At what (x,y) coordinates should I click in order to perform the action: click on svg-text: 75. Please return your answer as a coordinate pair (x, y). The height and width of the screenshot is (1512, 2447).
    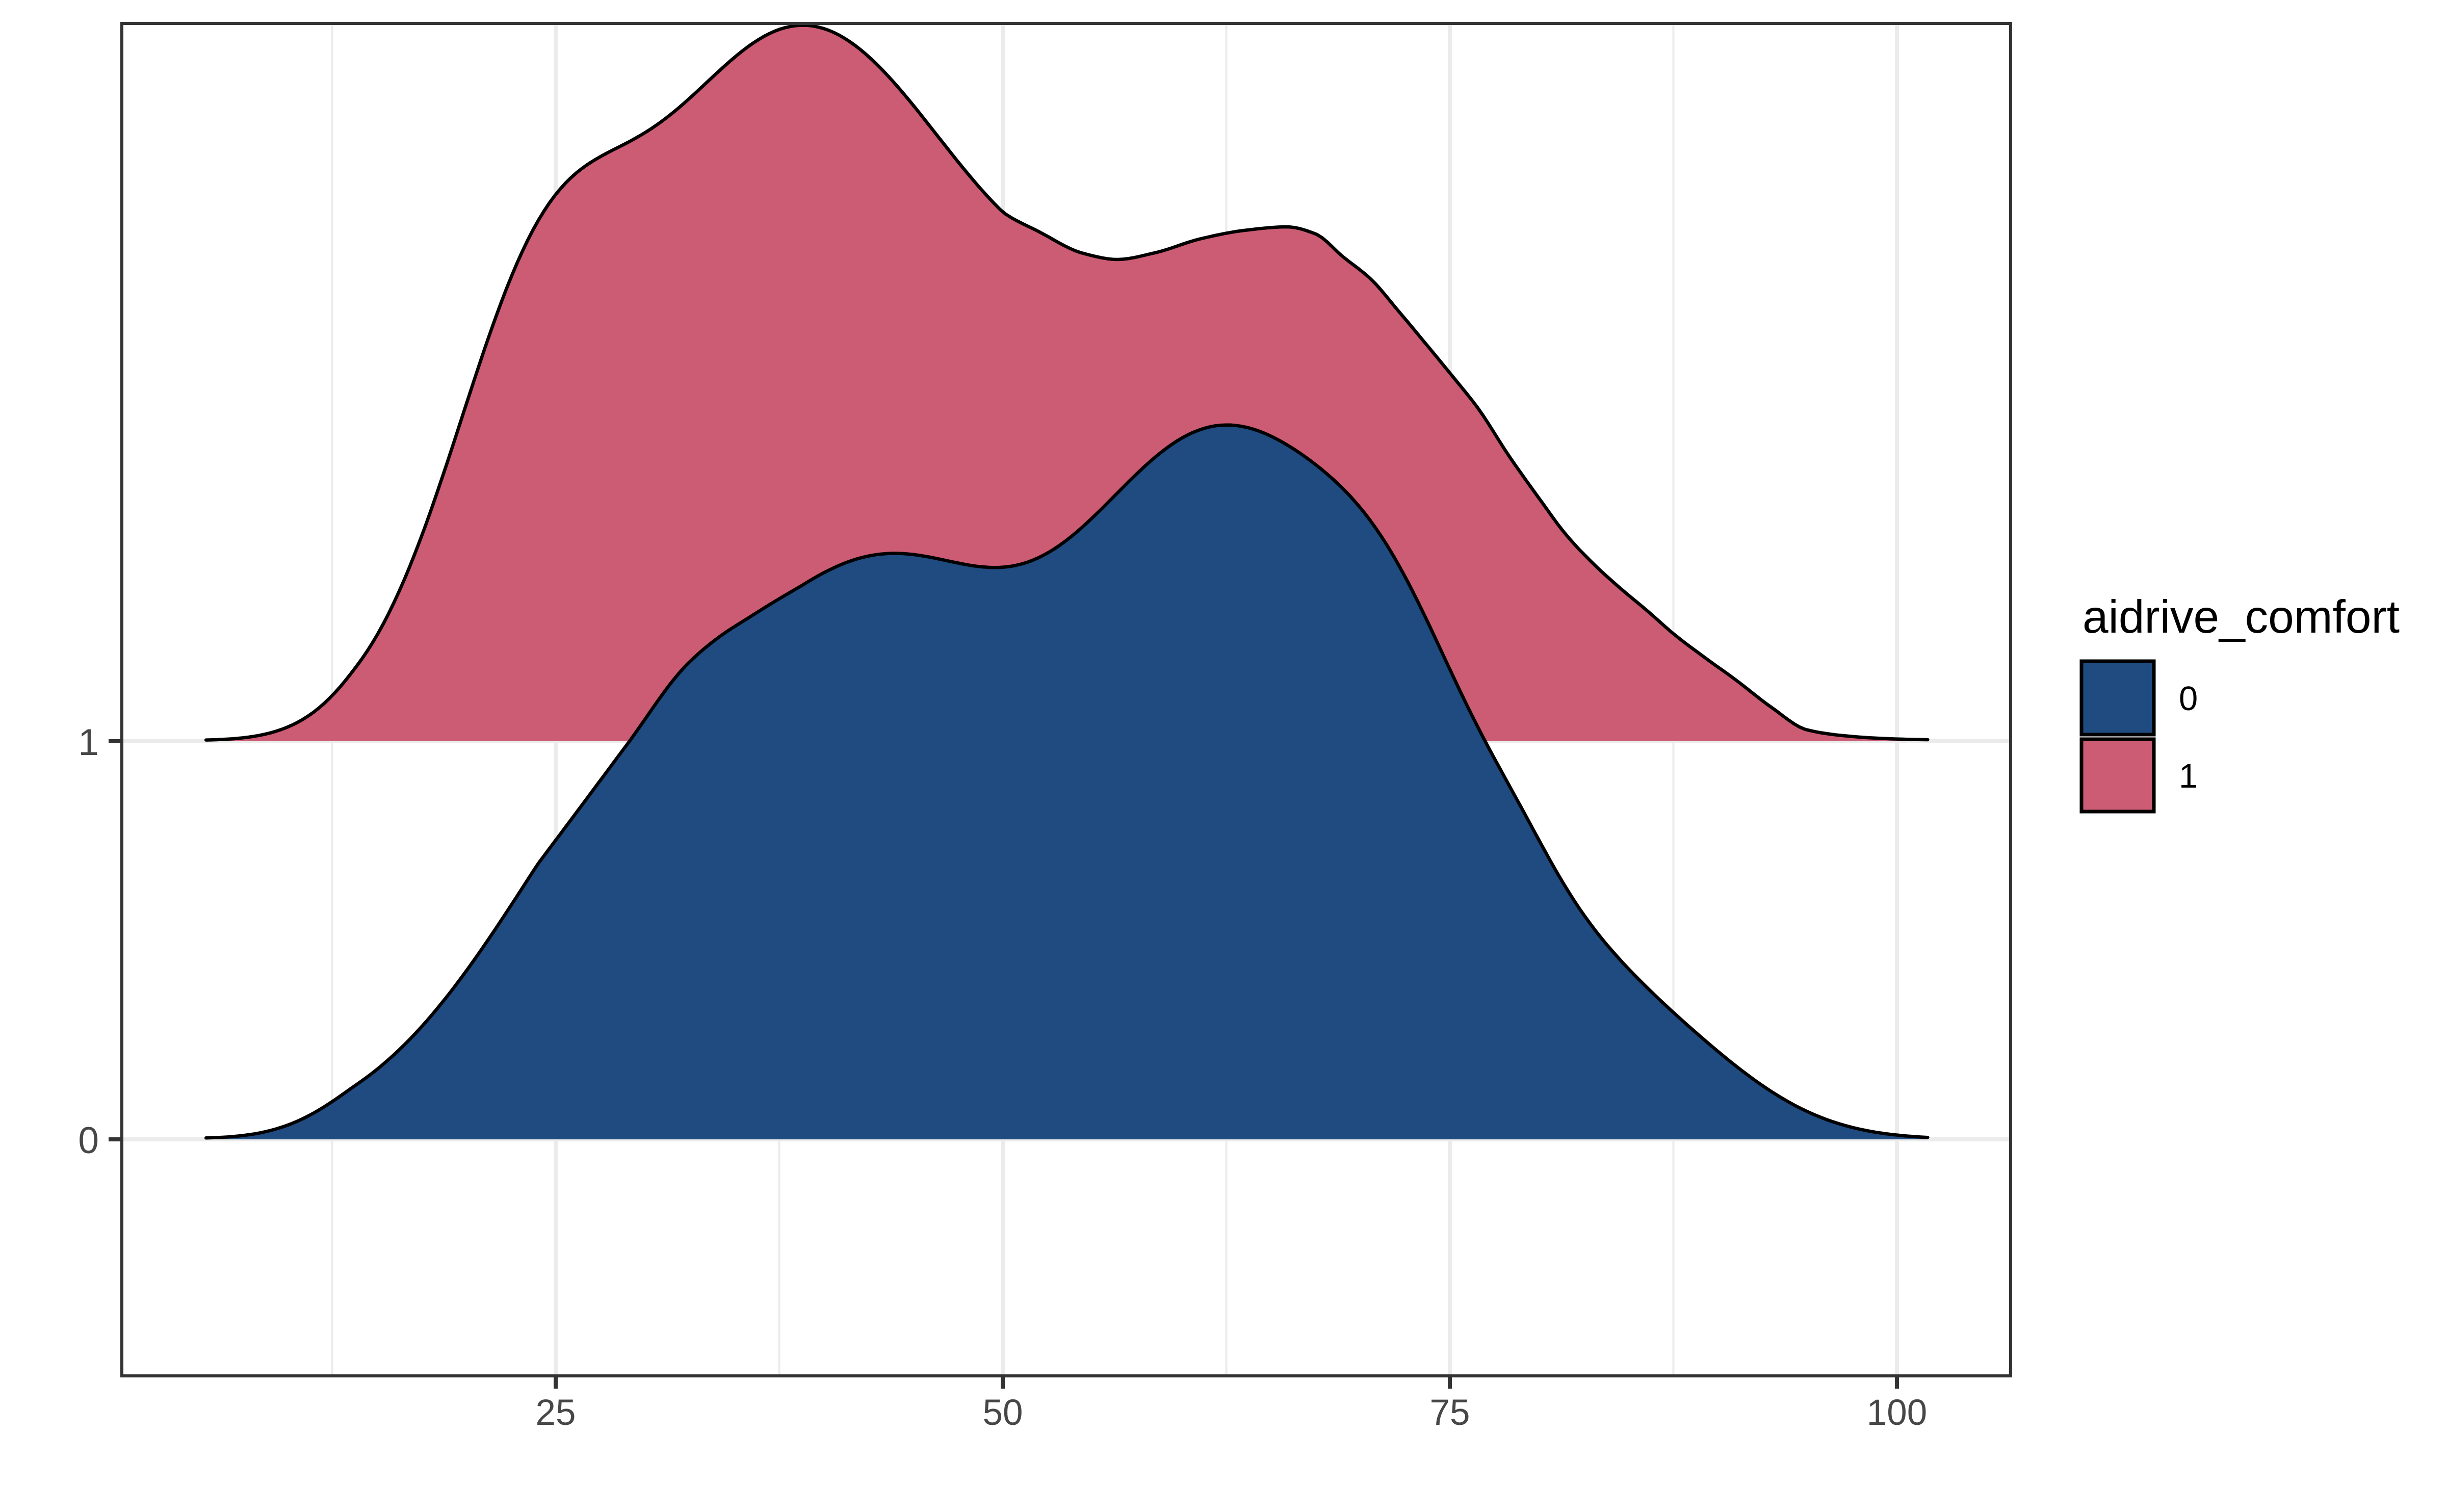
    Looking at the image, I should click on (1450, 1413).